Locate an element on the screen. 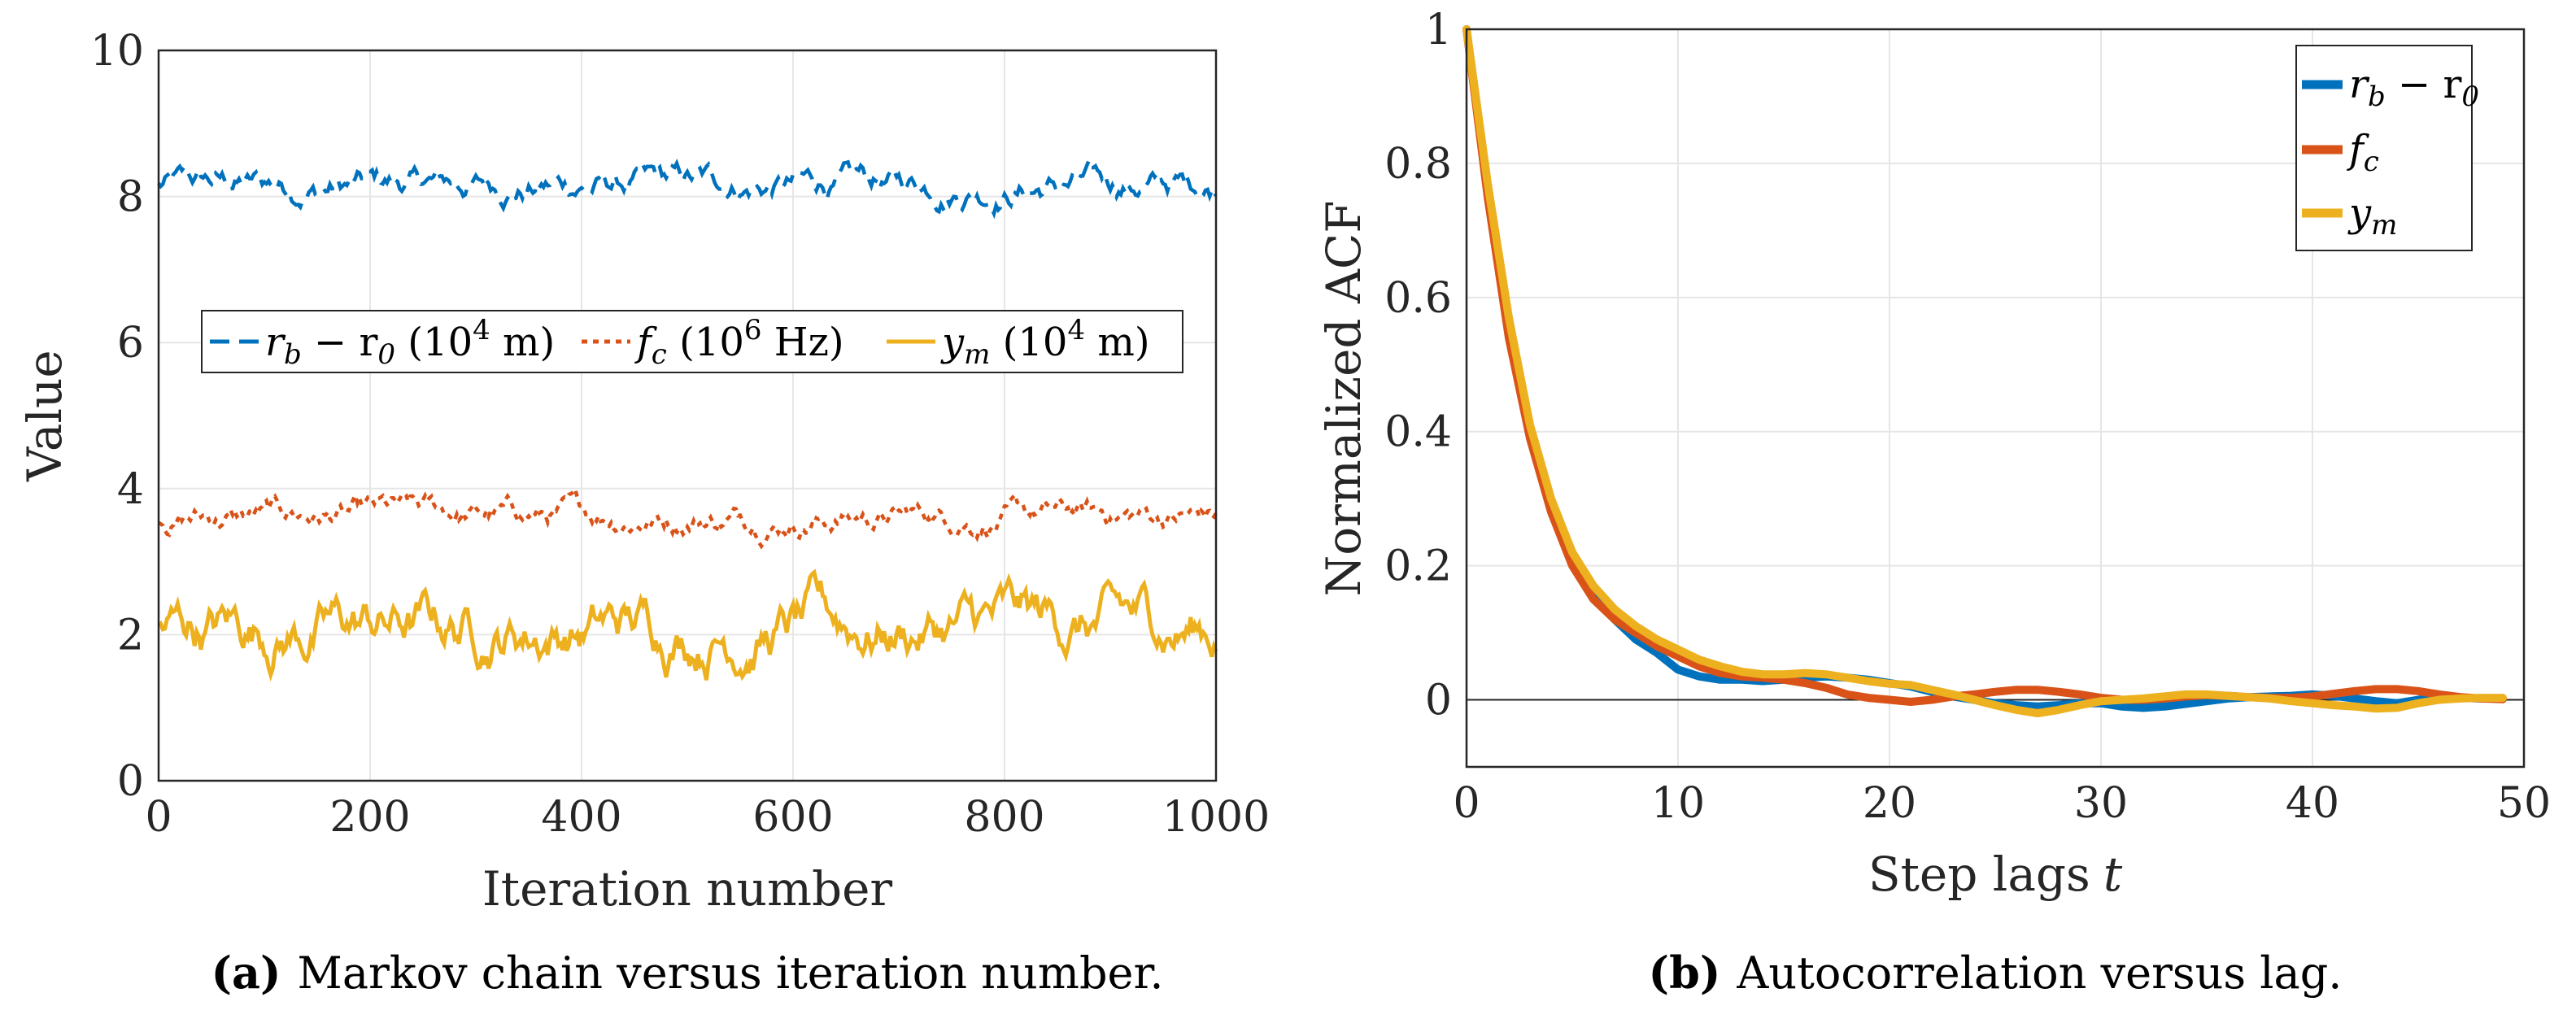  legend-b-label-f: fc is located at coordinates (2363, 152).